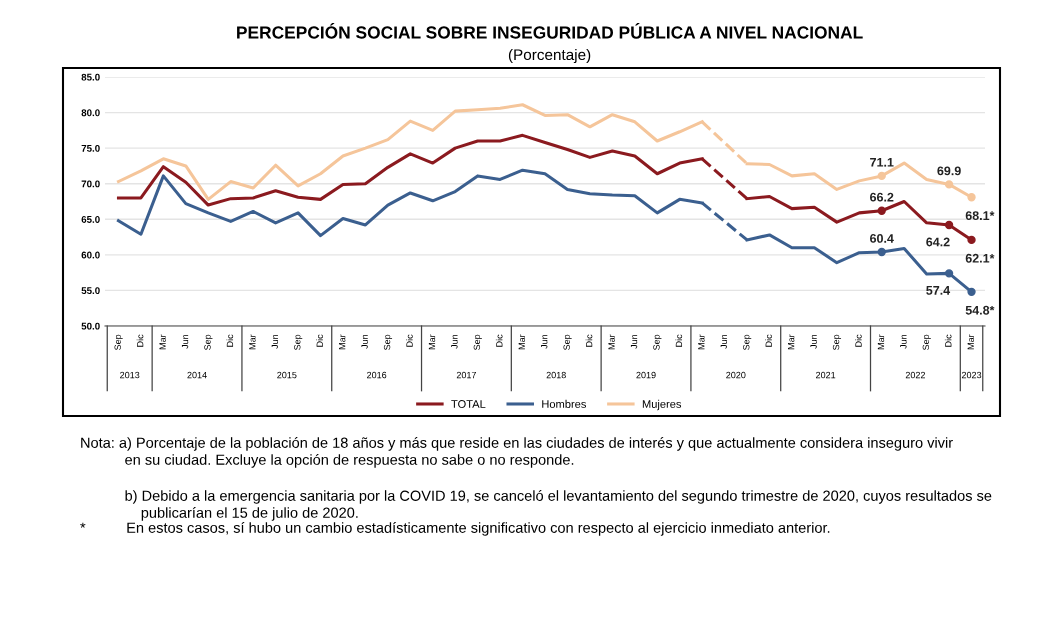  Describe the element at coordinates (90, 184) in the screenshot. I see `y-tick-label: 70.0` at that location.